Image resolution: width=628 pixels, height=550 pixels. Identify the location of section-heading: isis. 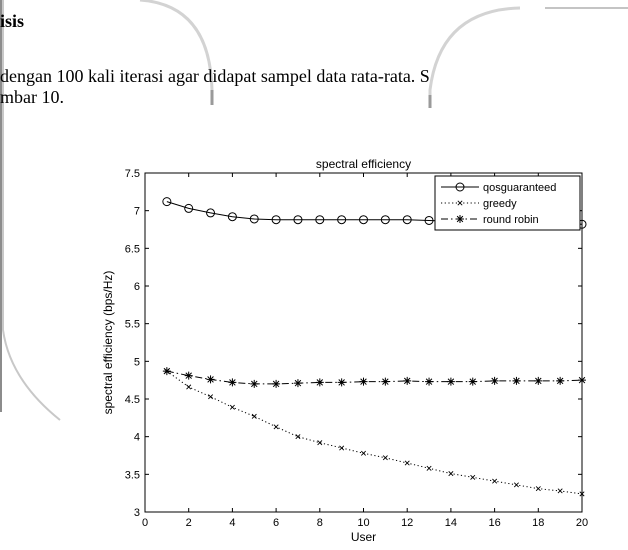
(12, 21).